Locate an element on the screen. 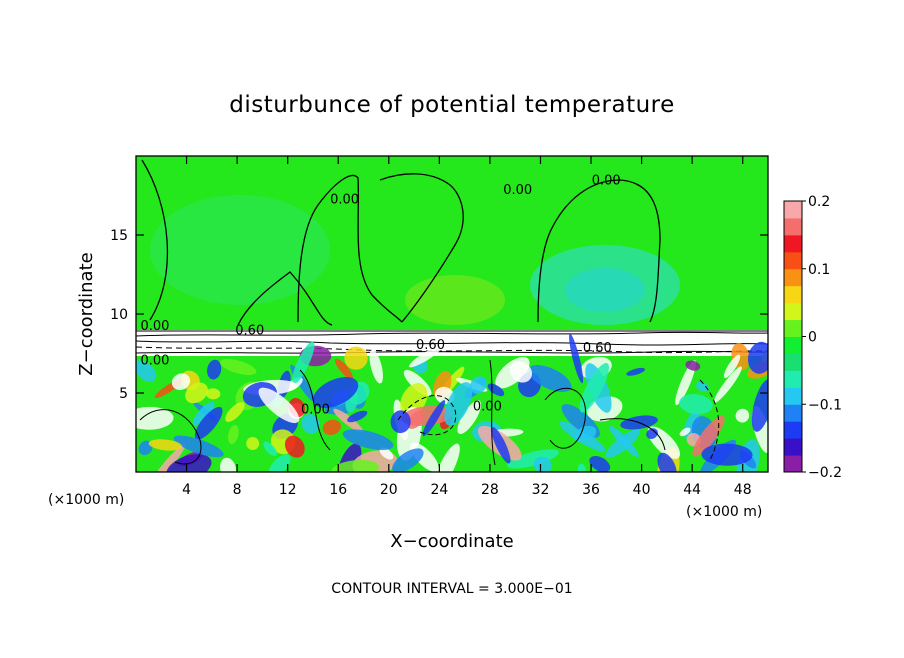 This screenshot has height=658, width=904. y-tick-label: 10 is located at coordinates (119, 315).